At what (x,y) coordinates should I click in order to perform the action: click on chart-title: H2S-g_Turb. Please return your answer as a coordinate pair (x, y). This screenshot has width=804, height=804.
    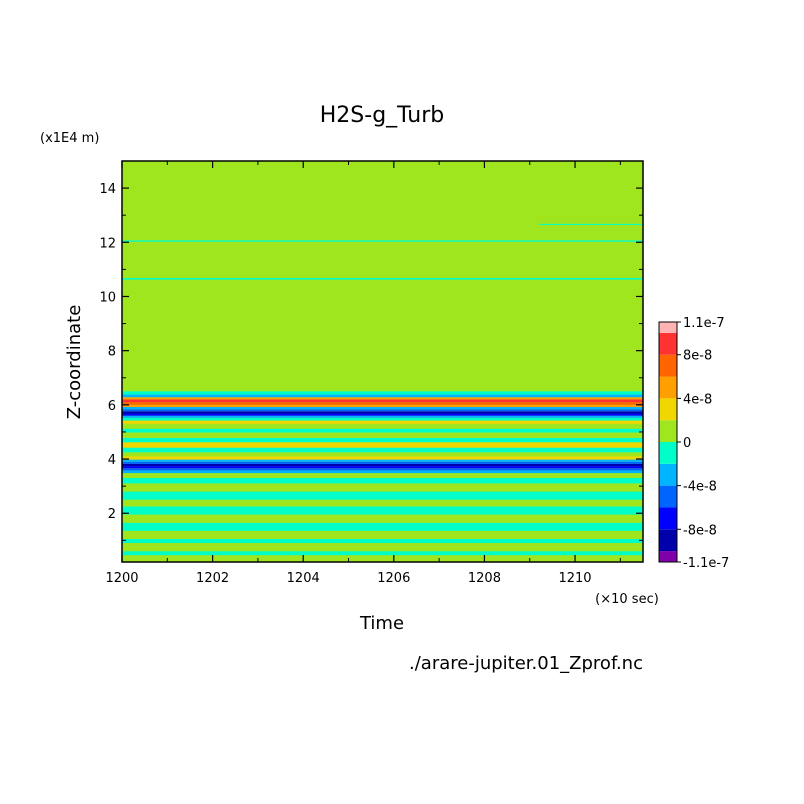
    Looking at the image, I should click on (382, 115).